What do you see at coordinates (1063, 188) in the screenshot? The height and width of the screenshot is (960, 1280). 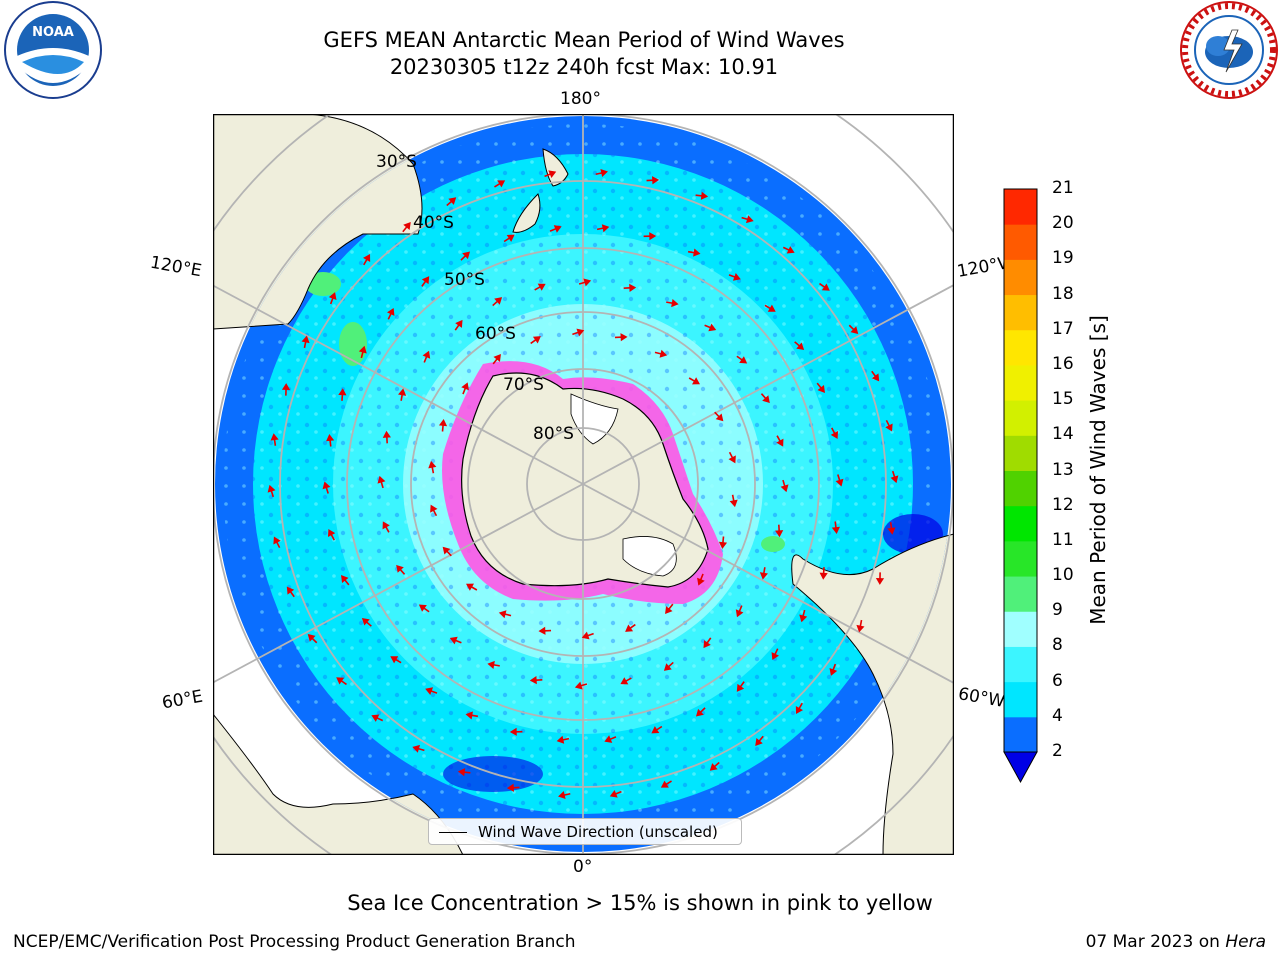 I see `colorbar-tick-label: 21` at bounding box center [1063, 188].